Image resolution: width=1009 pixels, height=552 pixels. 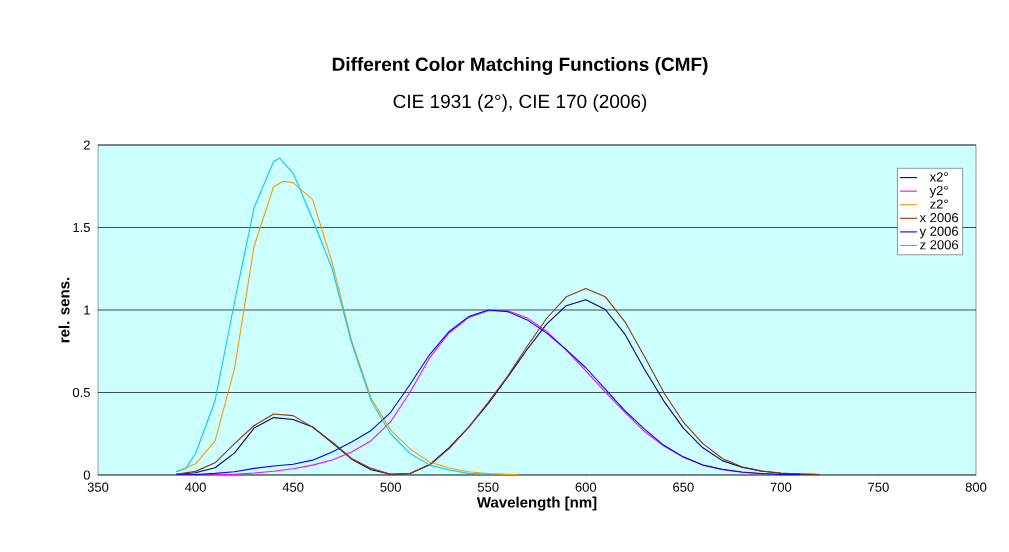 What do you see at coordinates (64, 310) in the screenshot?
I see `y-axis-title: rel. sens.` at bounding box center [64, 310].